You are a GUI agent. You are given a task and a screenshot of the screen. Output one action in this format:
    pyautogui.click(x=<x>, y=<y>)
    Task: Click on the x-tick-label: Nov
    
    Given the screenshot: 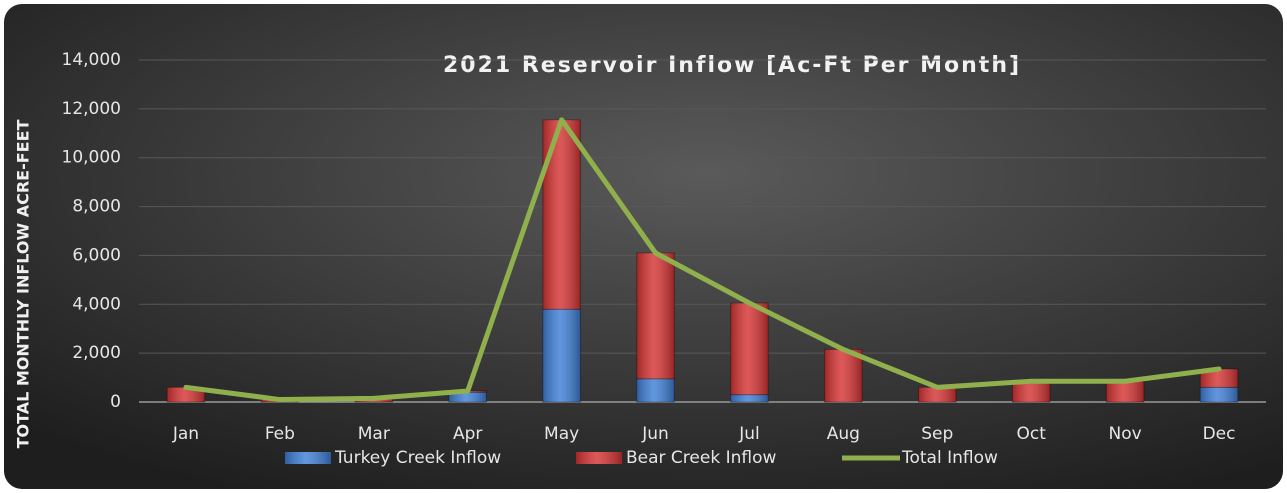 What is the action you would take?
    pyautogui.click(x=1125, y=434)
    